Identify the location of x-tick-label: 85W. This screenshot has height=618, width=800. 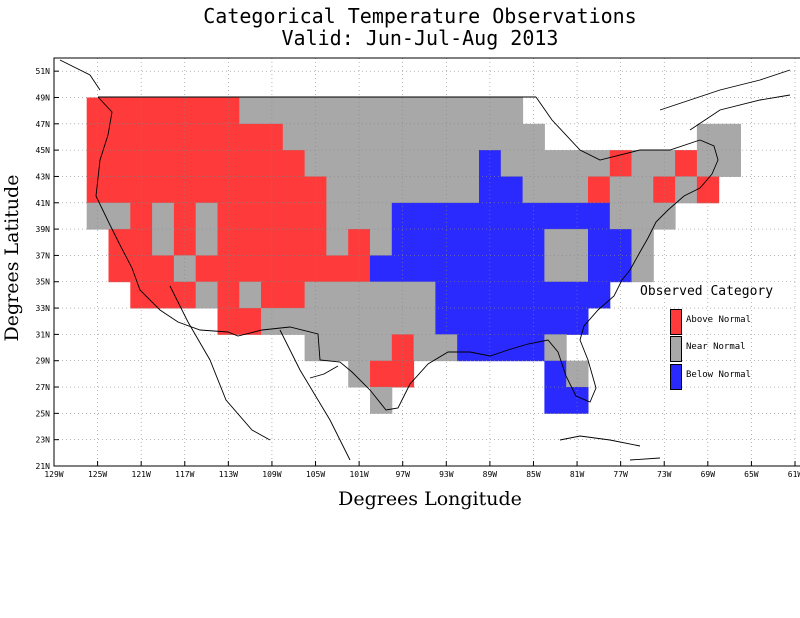
(533, 474).